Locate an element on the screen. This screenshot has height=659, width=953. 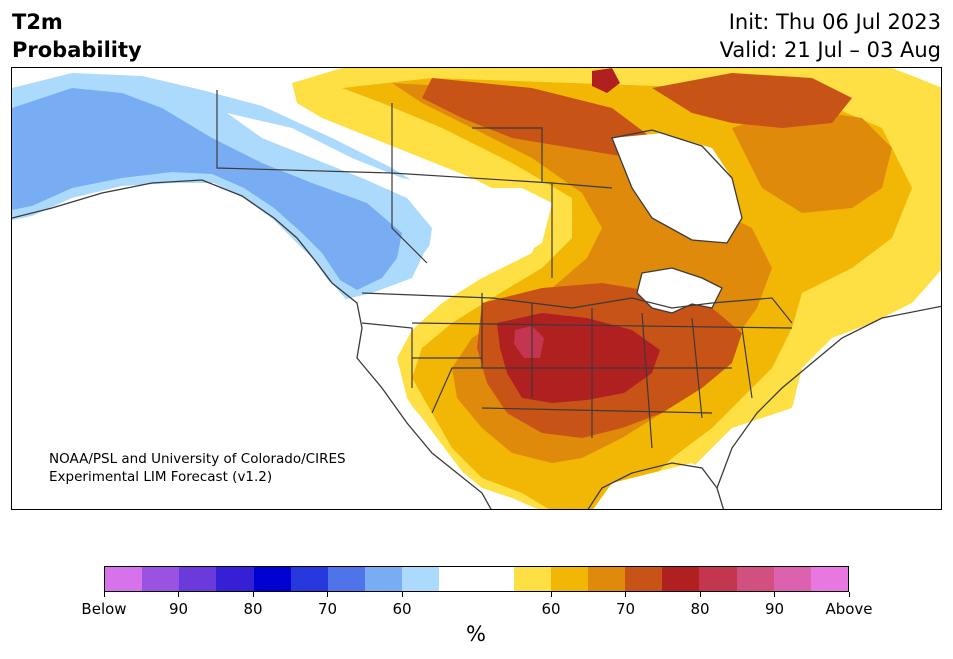
init-date: Init: Thu 06 Jul 2023 is located at coordinates (834, 22).